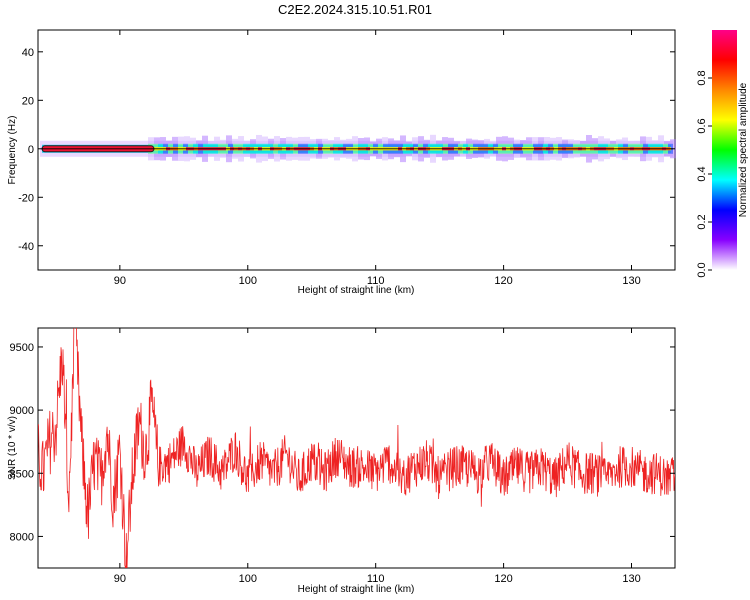 This screenshot has height=600, width=750. I want to click on snr-y-tick-label: 9000, so click(22, 411).